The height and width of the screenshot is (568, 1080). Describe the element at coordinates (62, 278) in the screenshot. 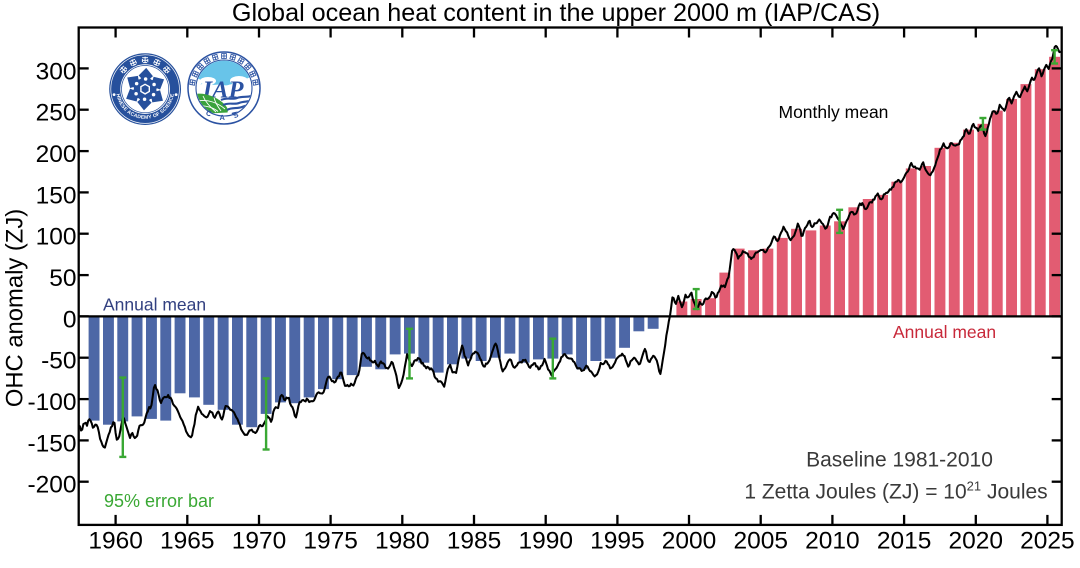

I see `svg-text: 50` at that location.